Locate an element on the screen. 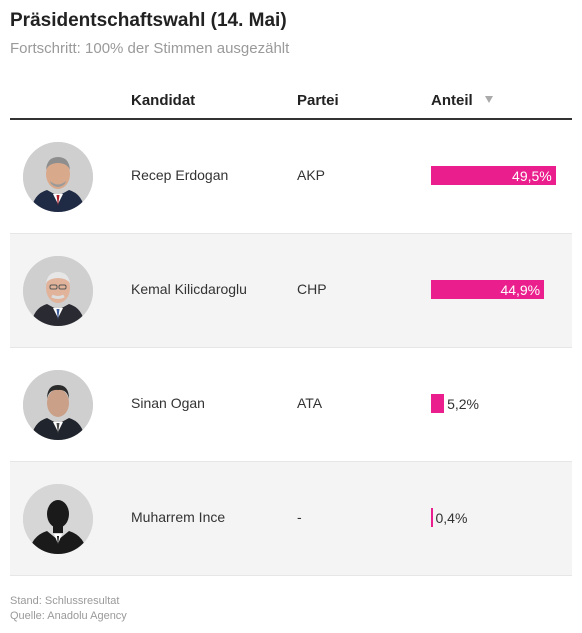 This screenshot has height=633, width=582. candidate-party: CHP is located at coordinates (312, 289).